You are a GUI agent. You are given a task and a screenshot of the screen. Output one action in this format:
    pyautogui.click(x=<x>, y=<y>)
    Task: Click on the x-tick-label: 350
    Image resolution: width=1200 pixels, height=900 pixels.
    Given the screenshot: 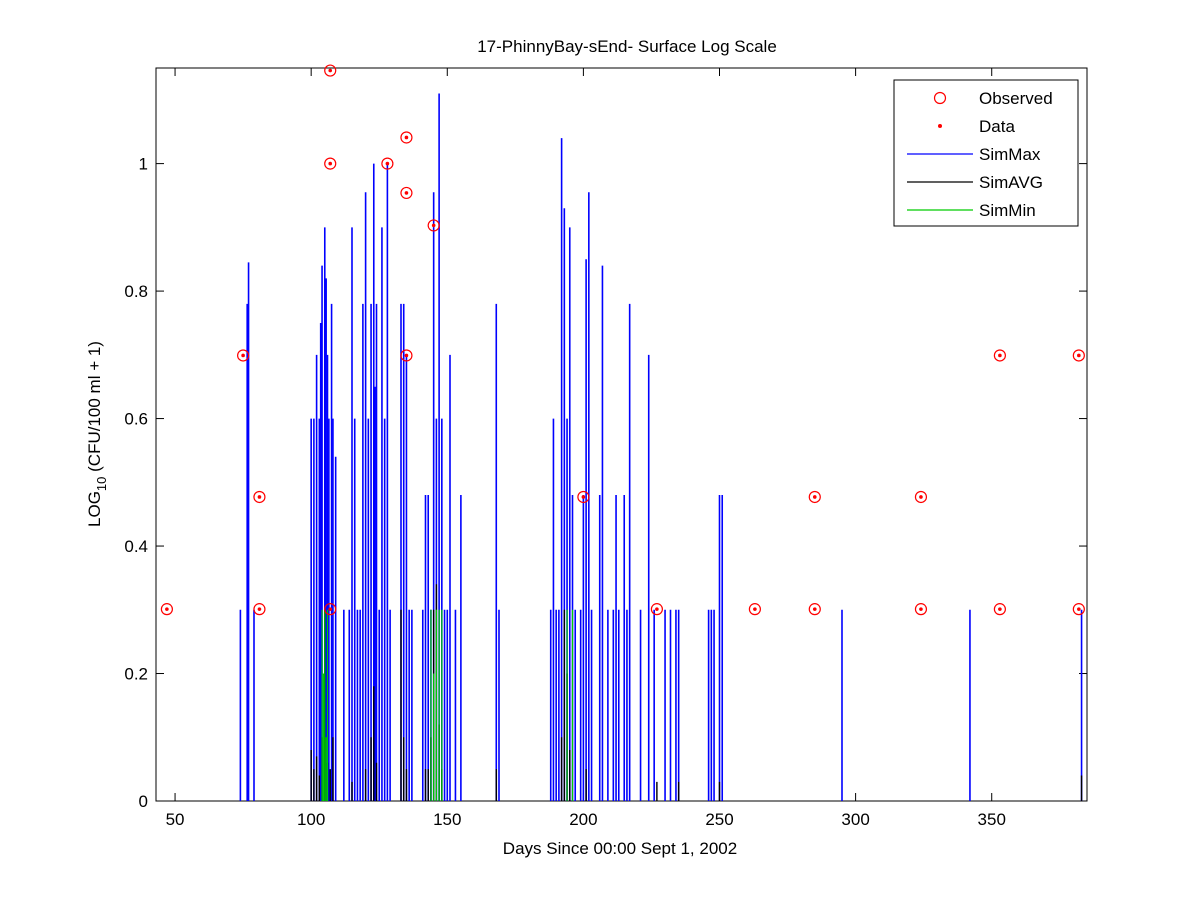 What is the action you would take?
    pyautogui.click(x=992, y=819)
    